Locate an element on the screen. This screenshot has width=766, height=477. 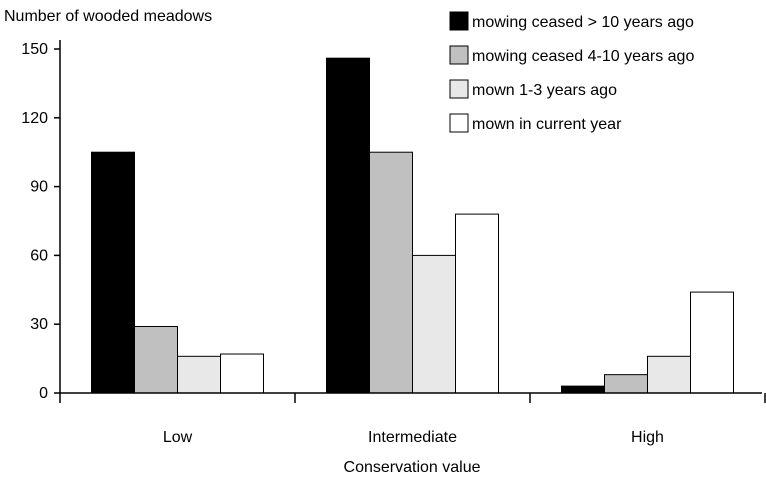
y-tick-label: 90 is located at coordinates (39, 187).